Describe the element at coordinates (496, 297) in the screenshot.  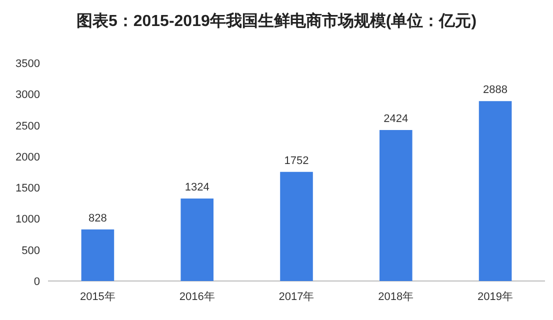
I see `x-tick-label: 2019年` at that location.